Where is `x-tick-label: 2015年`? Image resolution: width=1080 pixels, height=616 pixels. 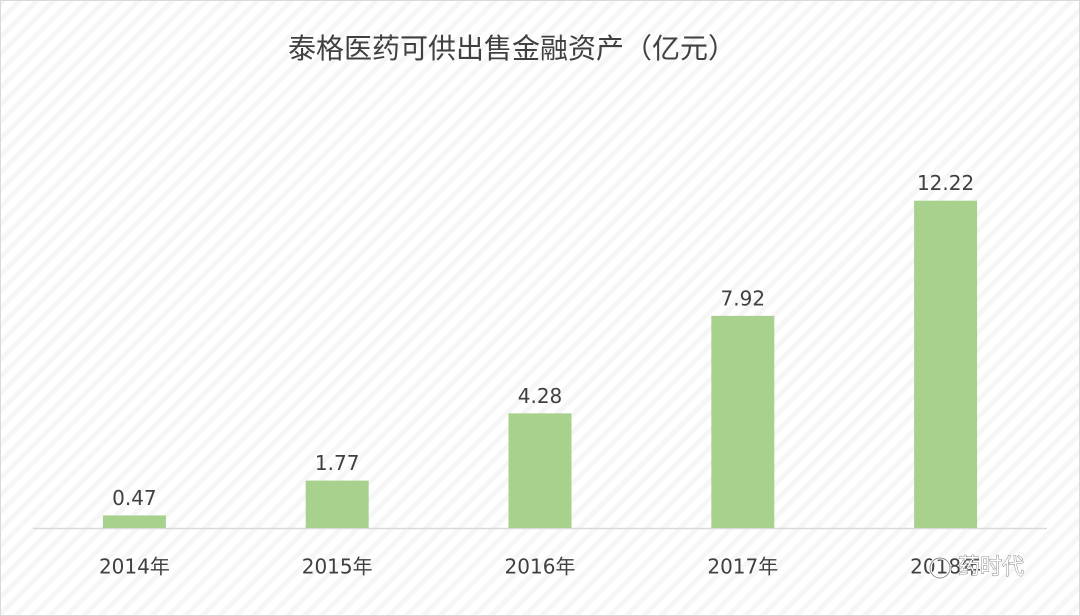 x-tick-label: 2015年 is located at coordinates (337, 567).